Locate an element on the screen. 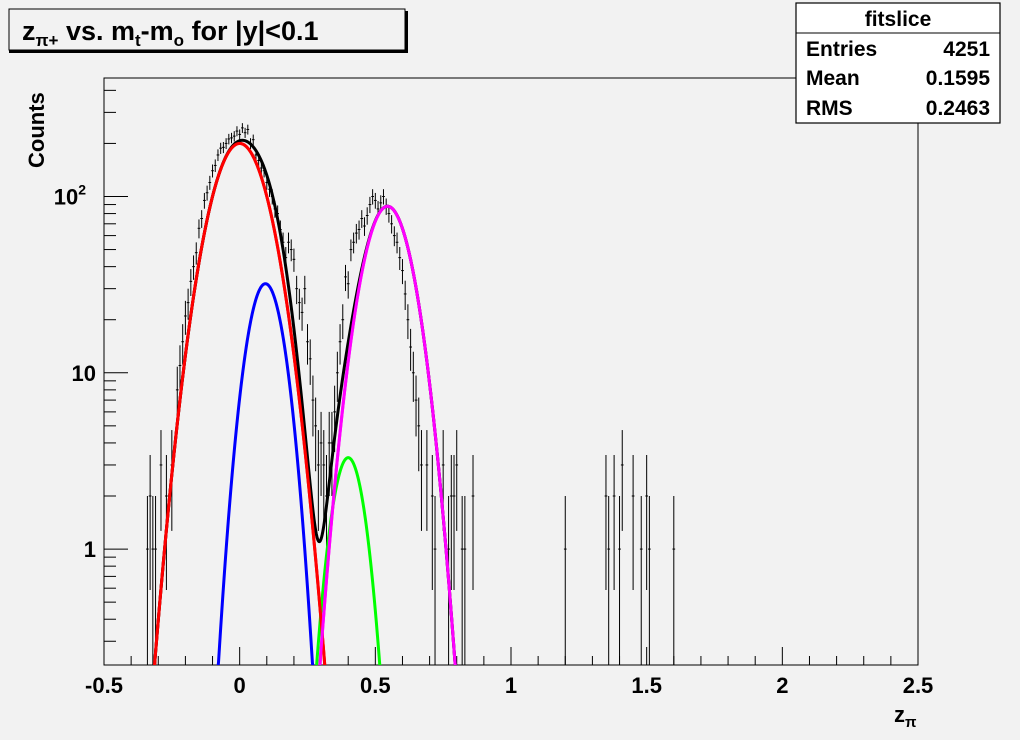 Image resolution: width=1020 pixels, height=740 pixels. x-tick-label: 2 is located at coordinates (782, 685).